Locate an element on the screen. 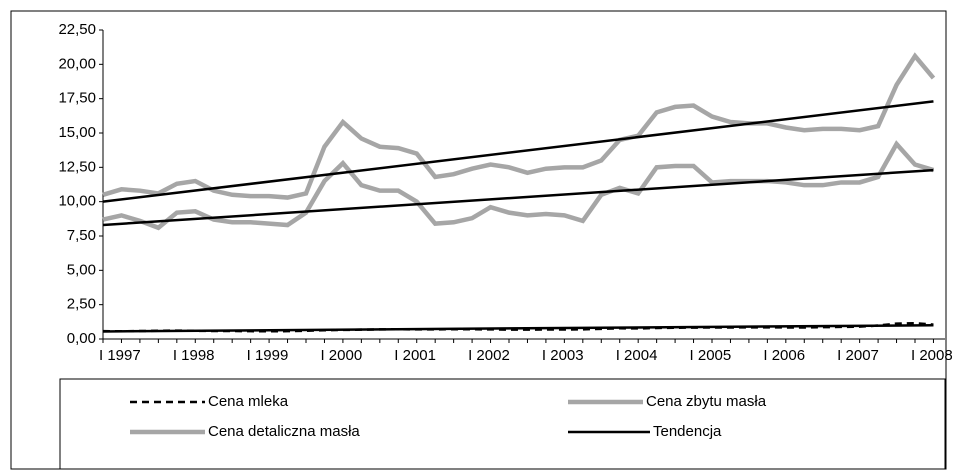 The height and width of the screenshot is (470, 956). x-tick-label: I 1999 is located at coordinates (268, 355).